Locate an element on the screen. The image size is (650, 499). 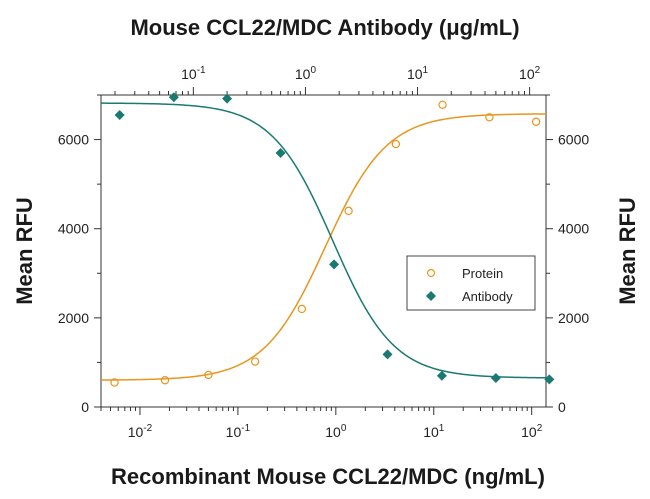
legend-protein-label: Protein is located at coordinates (482, 273).